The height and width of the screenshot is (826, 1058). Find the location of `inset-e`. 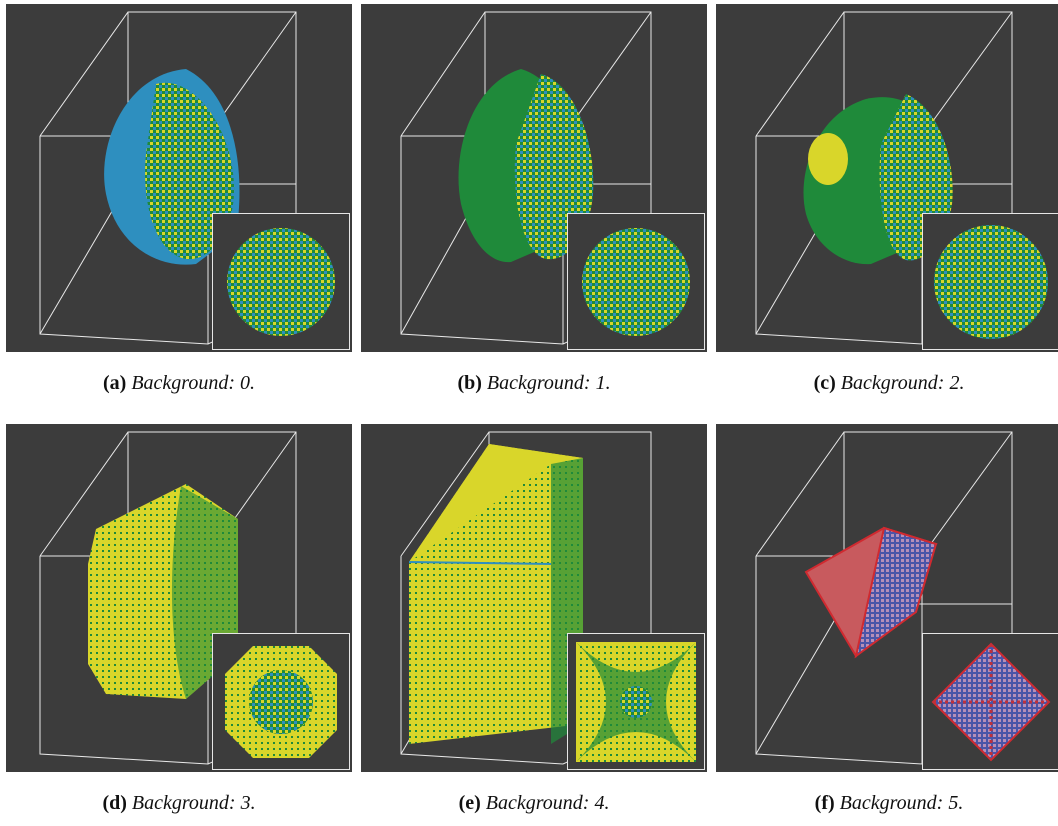

inset-e is located at coordinates (636, 701).